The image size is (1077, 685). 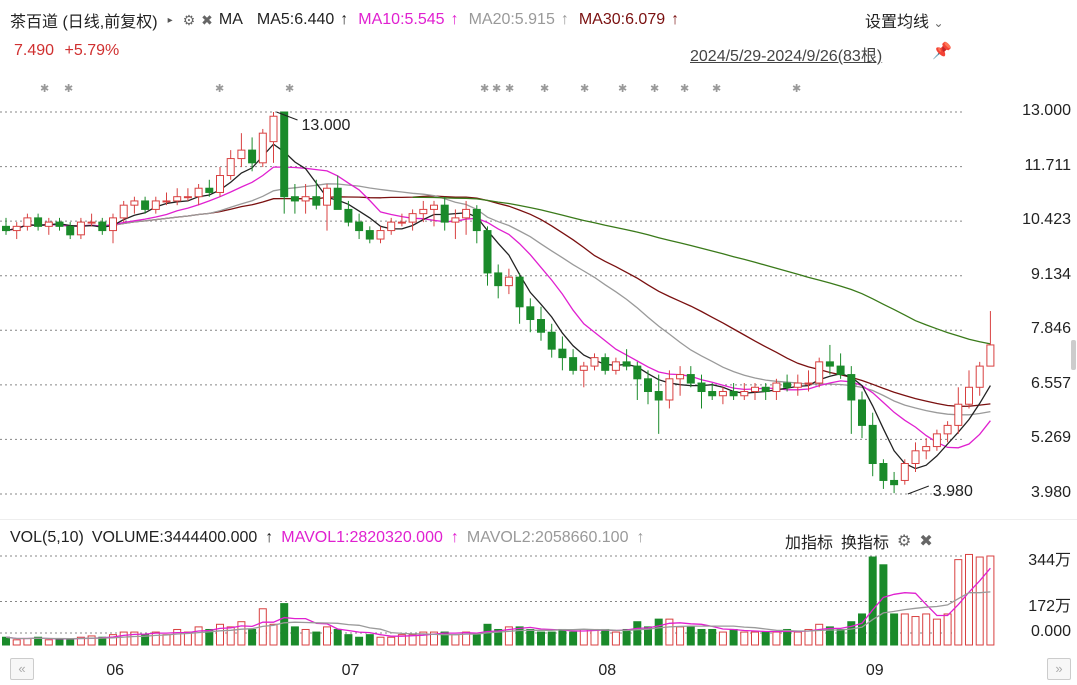 What do you see at coordinates (1047, 165) in the screenshot?
I see `price-tick-label: 11.711` at bounding box center [1047, 165].